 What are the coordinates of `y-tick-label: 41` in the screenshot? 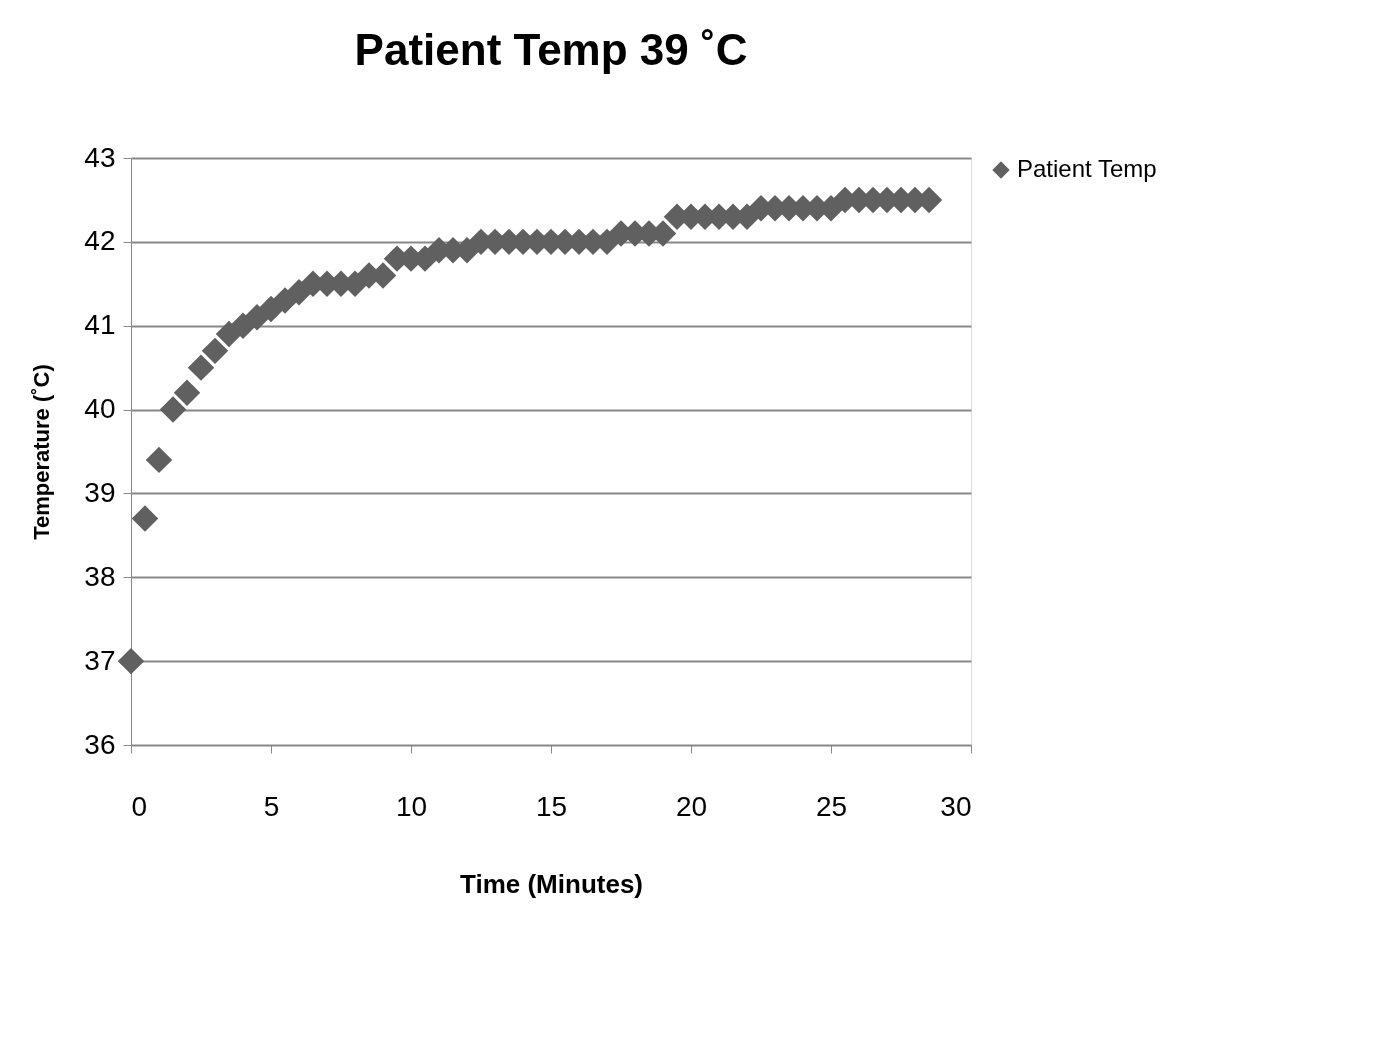 It's located at (100, 325).